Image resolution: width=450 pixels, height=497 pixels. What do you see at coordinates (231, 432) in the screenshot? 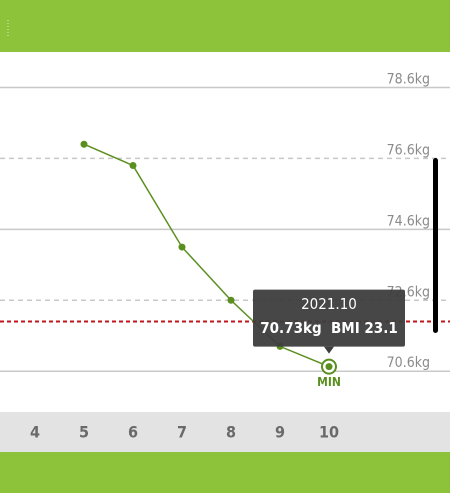
I see `x-tick-label: 8` at bounding box center [231, 432].